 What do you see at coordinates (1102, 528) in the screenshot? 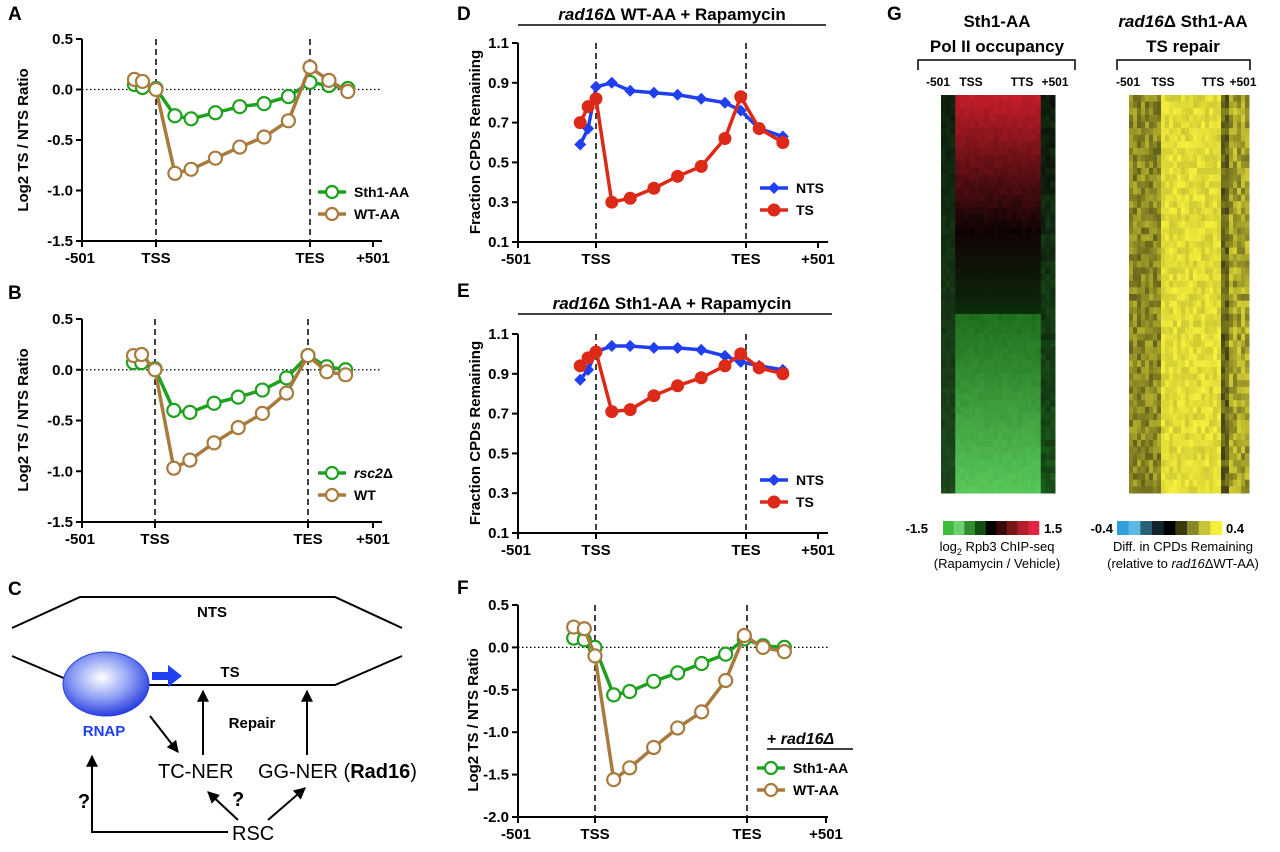
I see `colorbar-tsrepair-min: -0.4` at bounding box center [1102, 528].